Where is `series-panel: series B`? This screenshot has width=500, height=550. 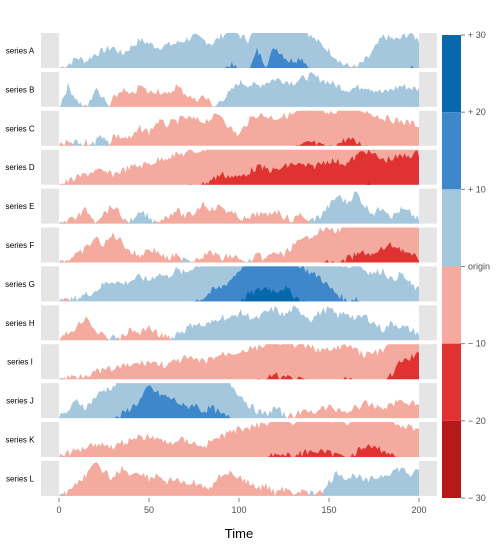
series-panel: series B is located at coordinates (221, 89).